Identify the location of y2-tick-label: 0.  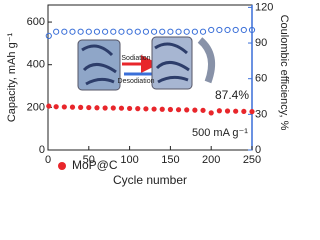
(258, 150).